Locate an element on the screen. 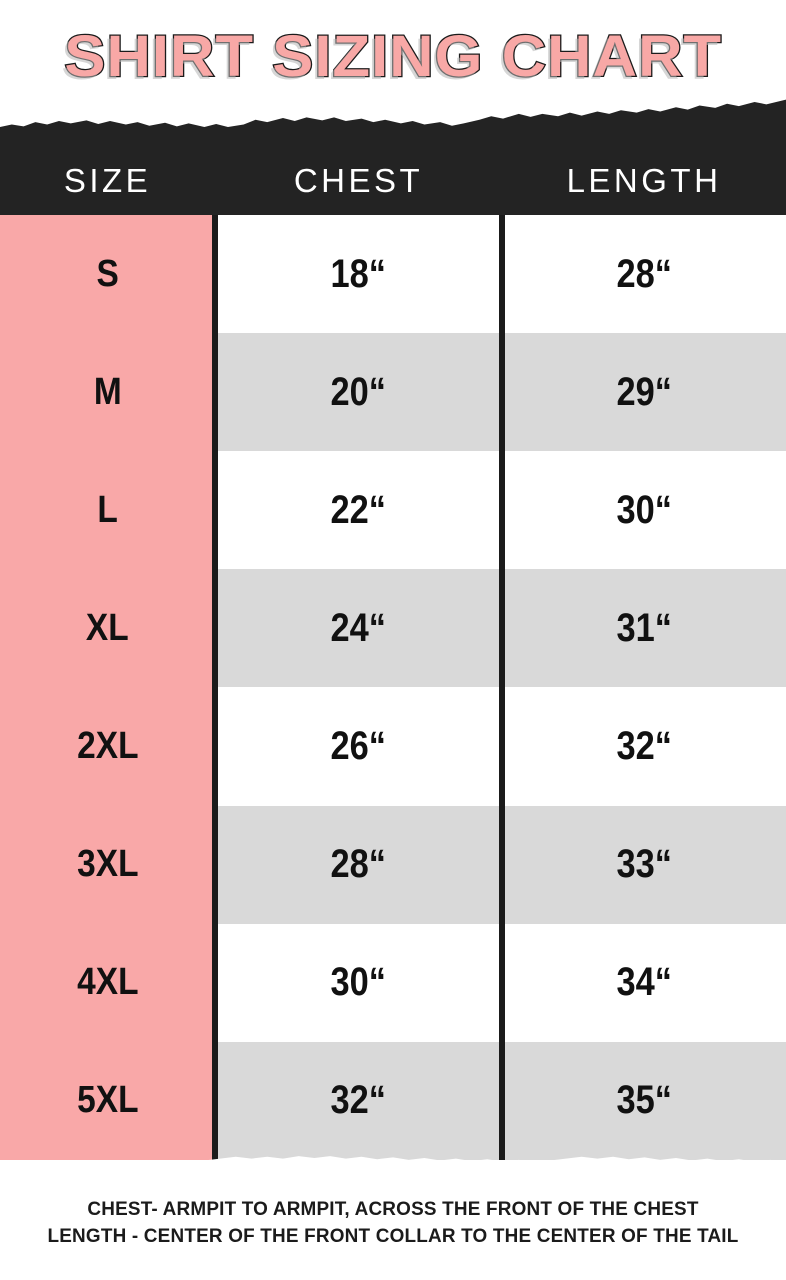 This screenshot has height=1280, width=786. table-row: 4XL 30“ 34“ is located at coordinates (393, 982).